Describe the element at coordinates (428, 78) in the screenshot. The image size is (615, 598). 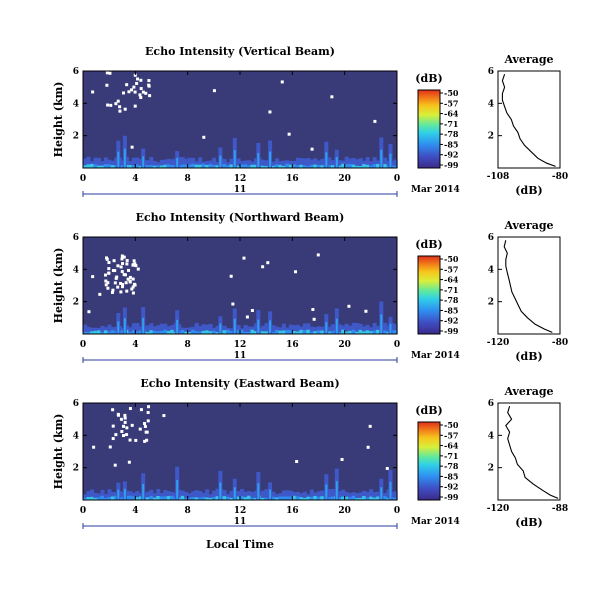
I see `colorbar-unit: (dB)` at that location.